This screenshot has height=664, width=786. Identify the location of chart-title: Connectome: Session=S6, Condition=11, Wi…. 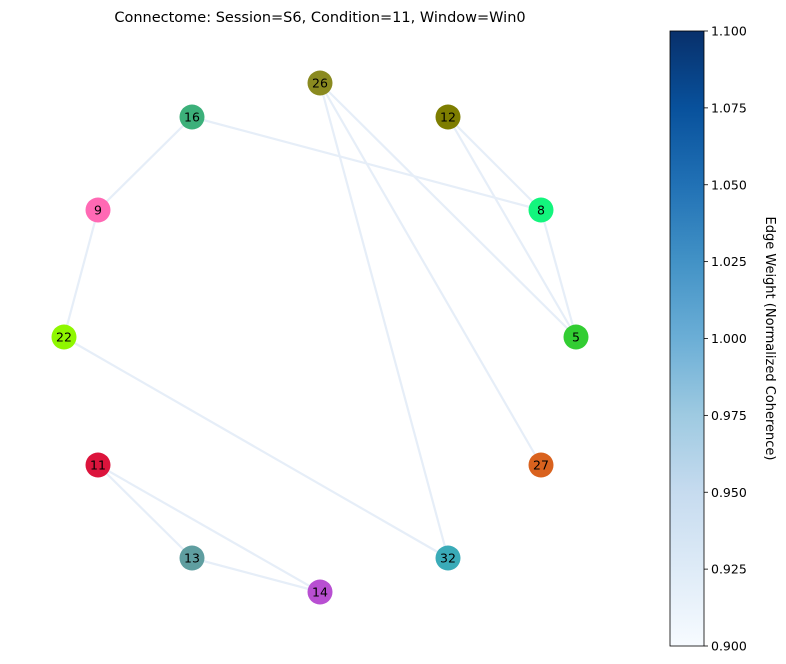
(319, 18).